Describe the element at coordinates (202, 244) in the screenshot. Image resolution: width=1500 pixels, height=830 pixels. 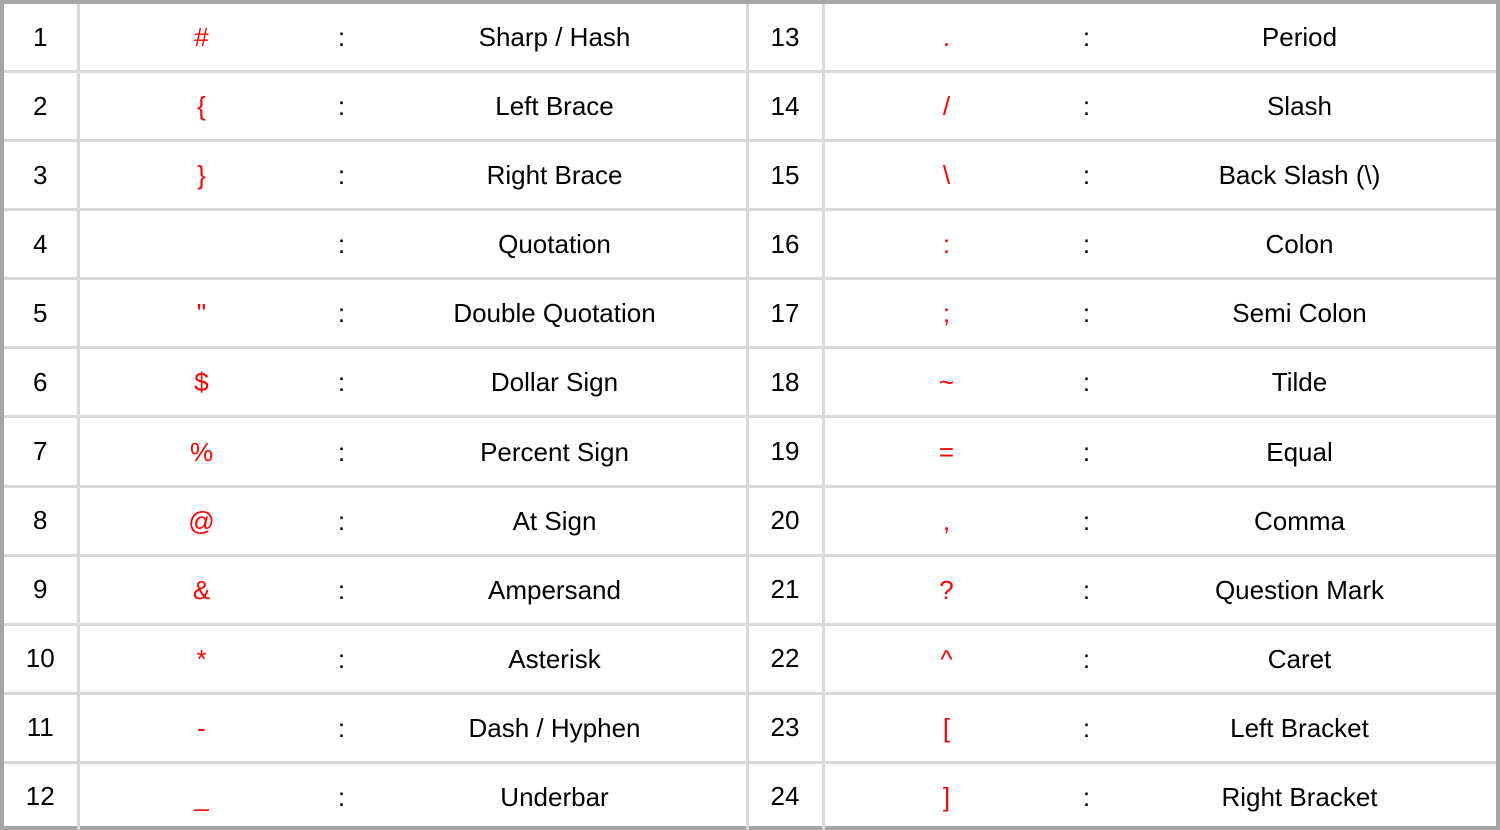
I see `symbol-glyph` at that location.